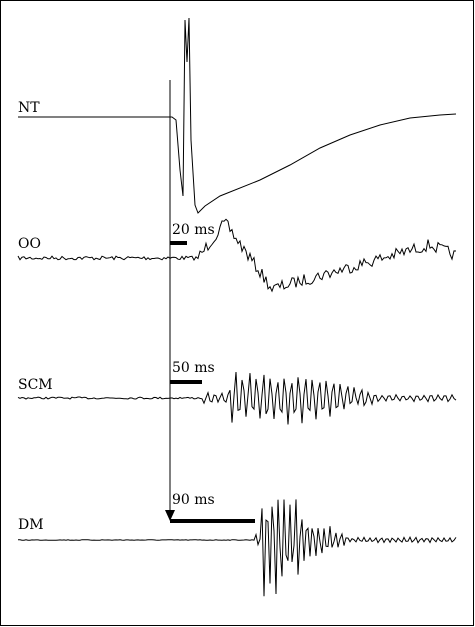 Image resolution: width=475 pixels, height=627 pixels. What do you see at coordinates (170, 515) in the screenshot?
I see `arrow-head` at bounding box center [170, 515].